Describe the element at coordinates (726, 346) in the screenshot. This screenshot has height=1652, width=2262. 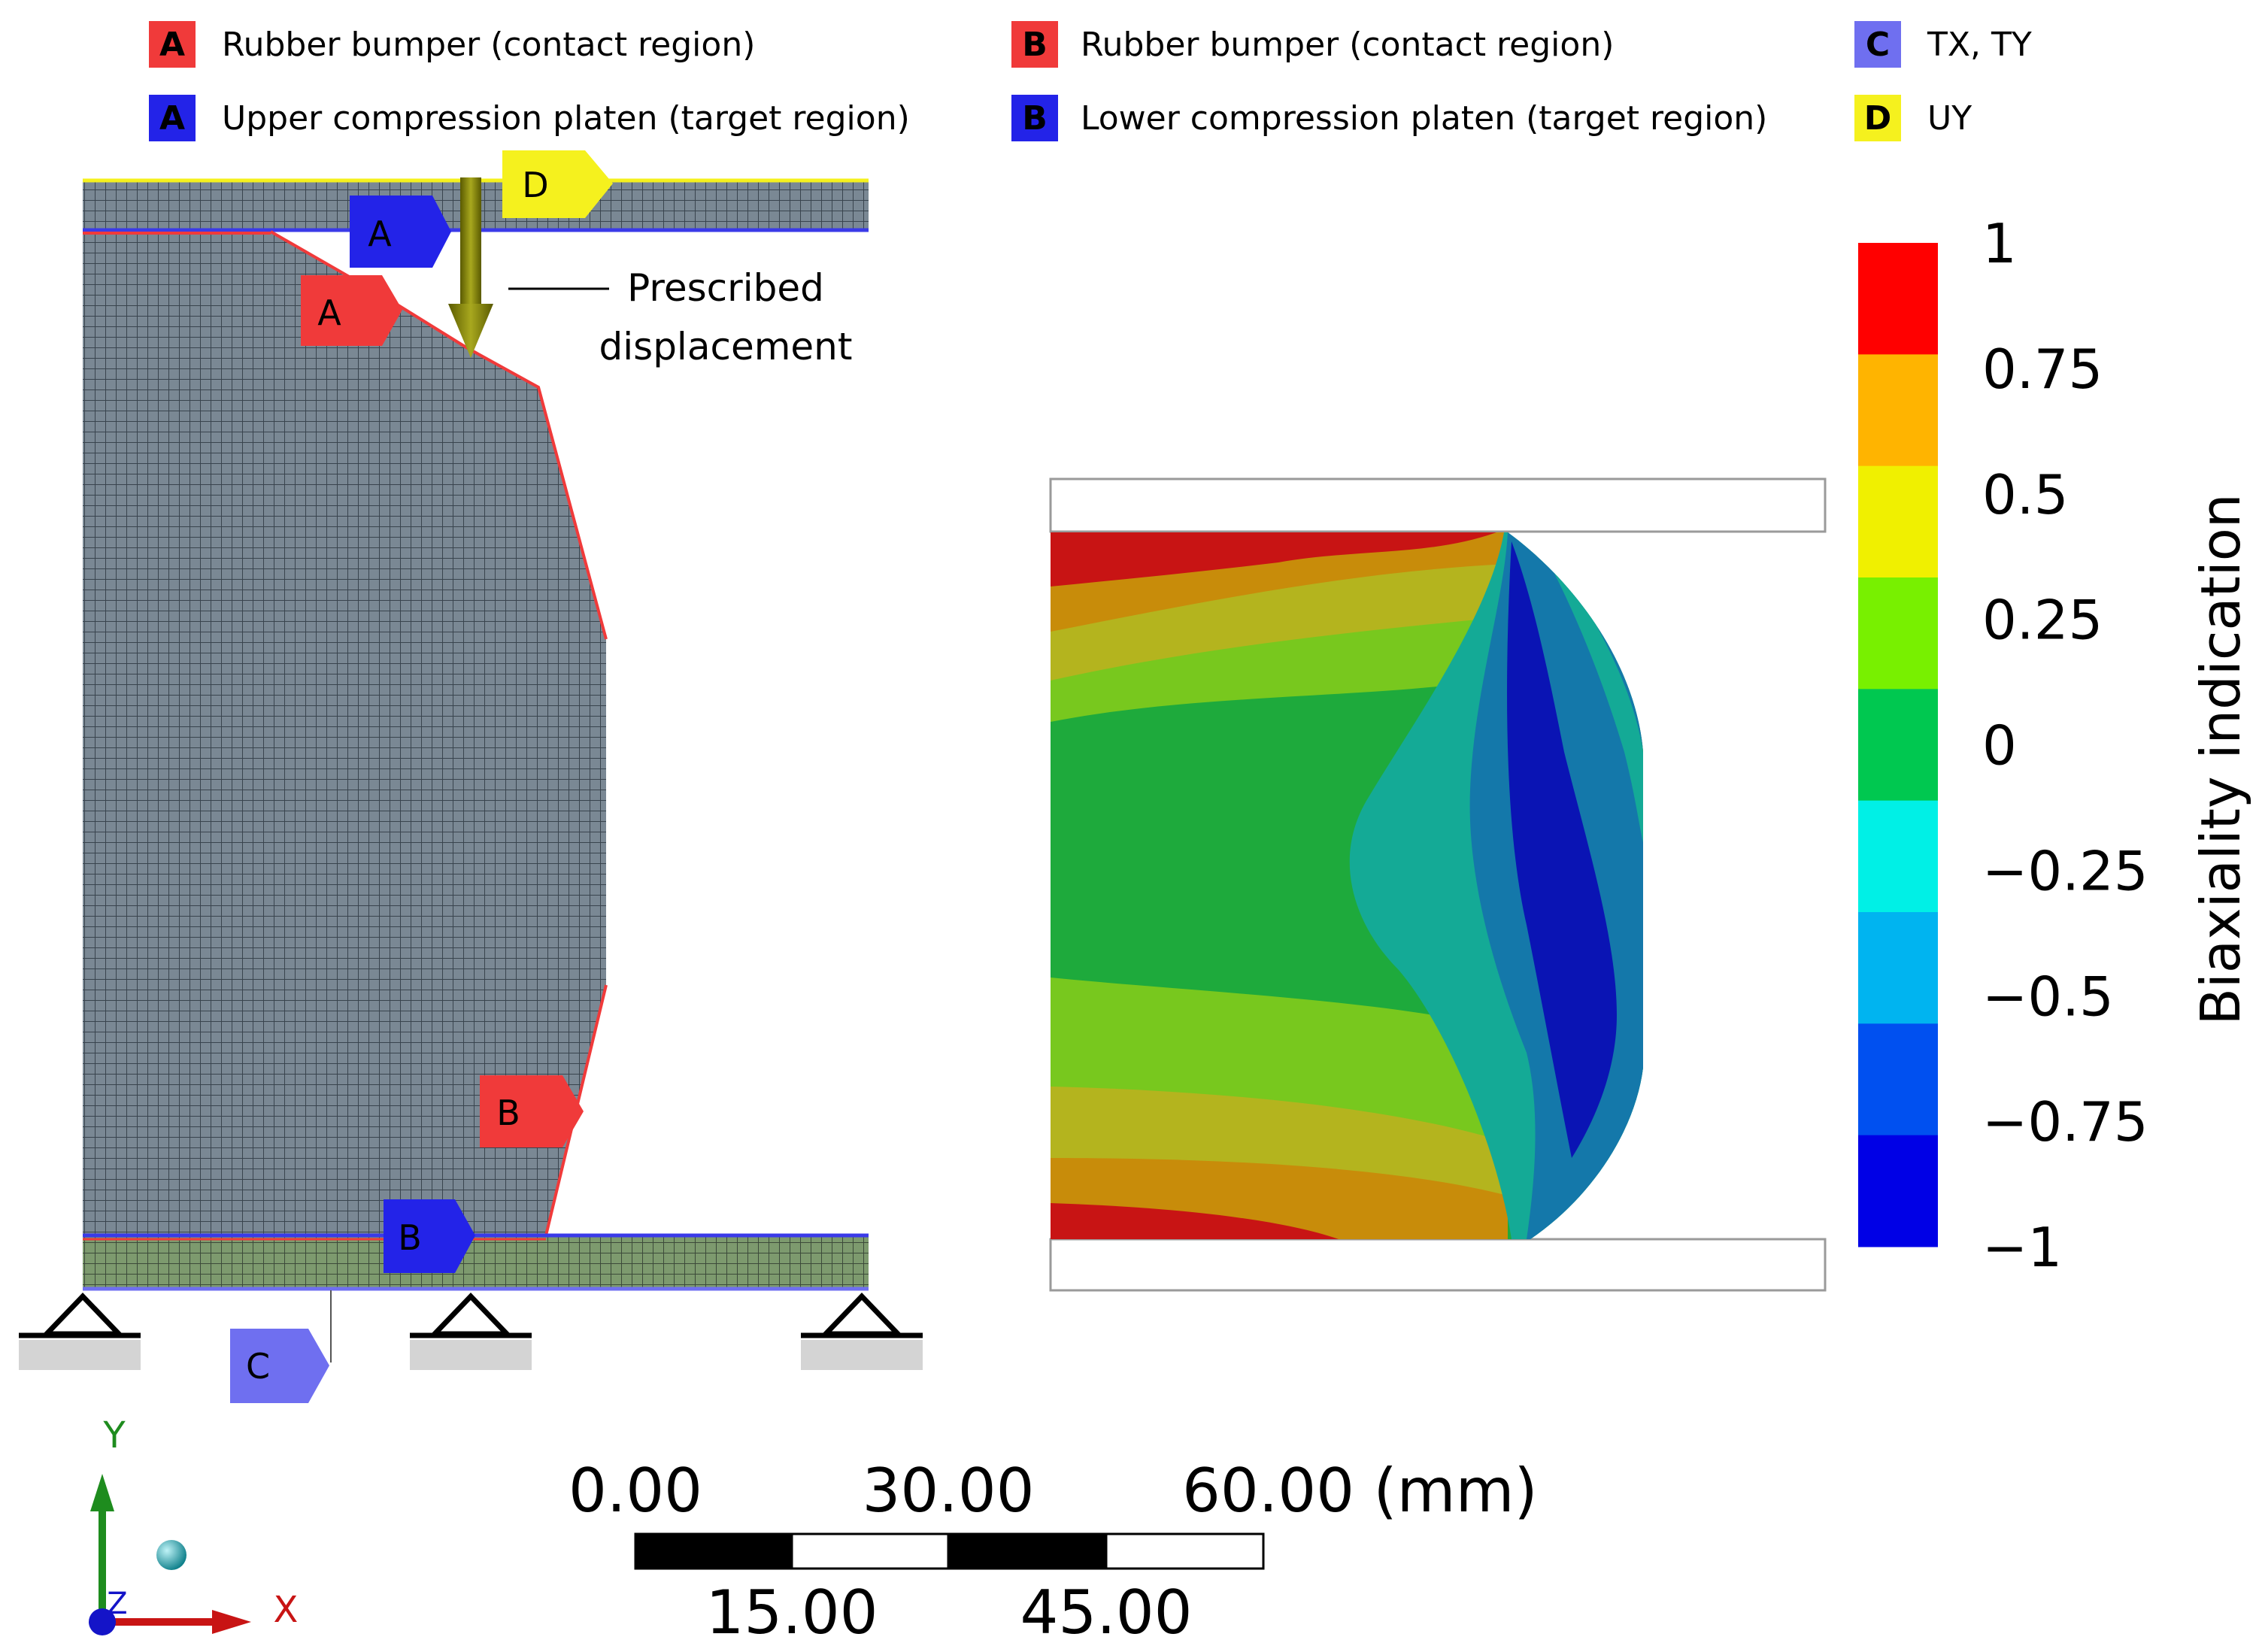
I see `annotation-line2: displacement` at that location.